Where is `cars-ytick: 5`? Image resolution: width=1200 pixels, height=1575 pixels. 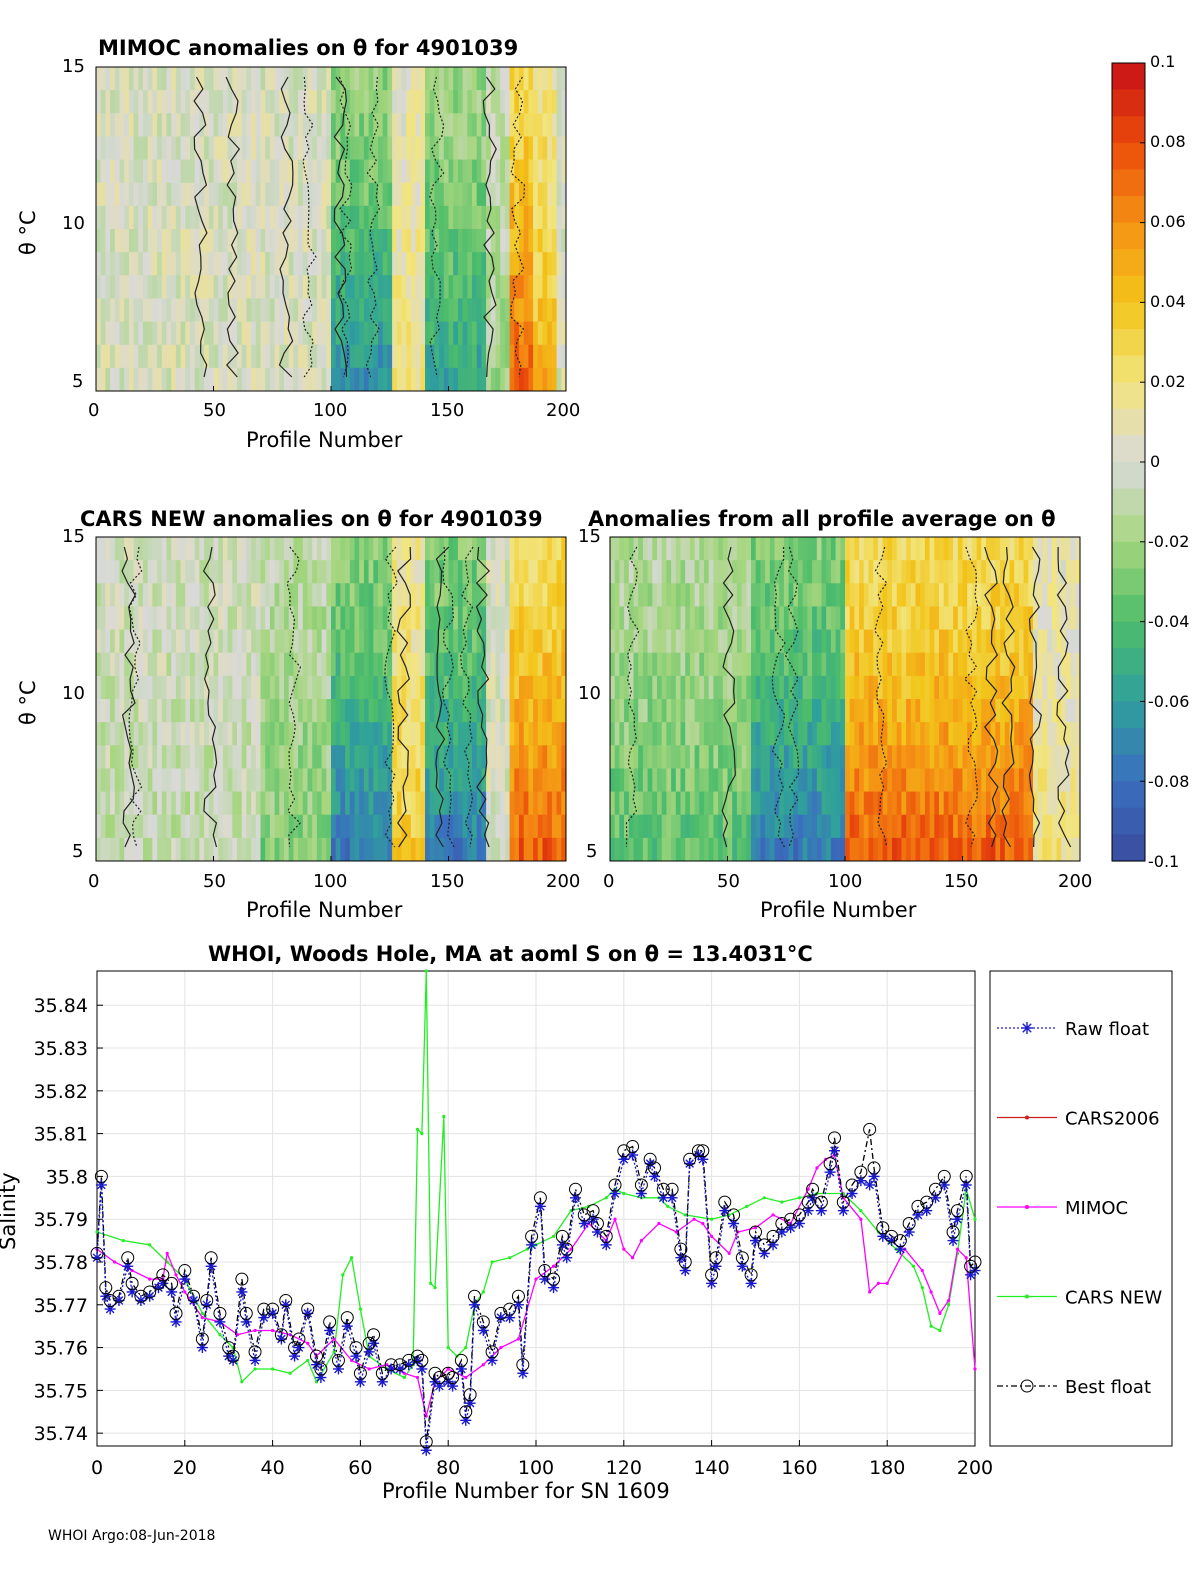 cars-ytick: 5 is located at coordinates (78, 851).